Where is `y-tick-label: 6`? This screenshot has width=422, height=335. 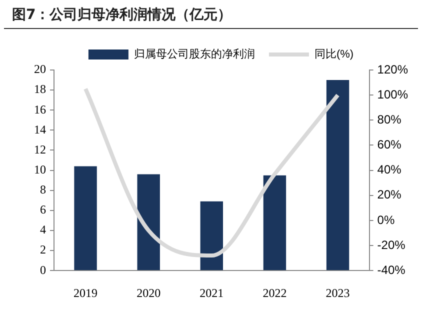
y-tick-label: 6 is located at coordinates (43, 209).